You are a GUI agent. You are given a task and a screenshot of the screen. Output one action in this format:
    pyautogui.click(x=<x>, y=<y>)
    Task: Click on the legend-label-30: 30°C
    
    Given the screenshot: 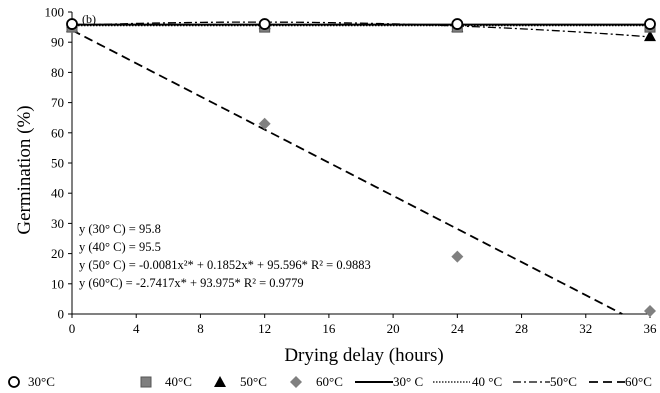 What is the action you would take?
    pyautogui.click(x=41, y=381)
    